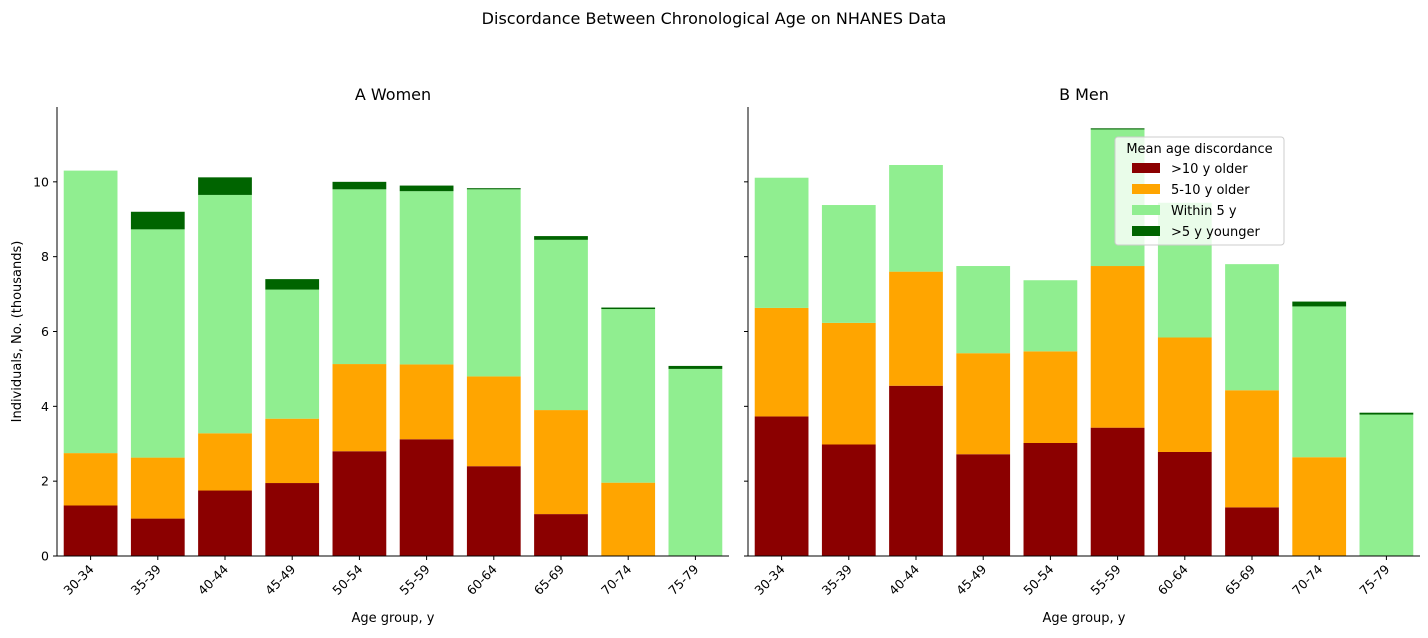 The width and height of the screenshot is (1428, 638). I want to click on x-axis-label-men: Age group, y, so click(1084, 618).